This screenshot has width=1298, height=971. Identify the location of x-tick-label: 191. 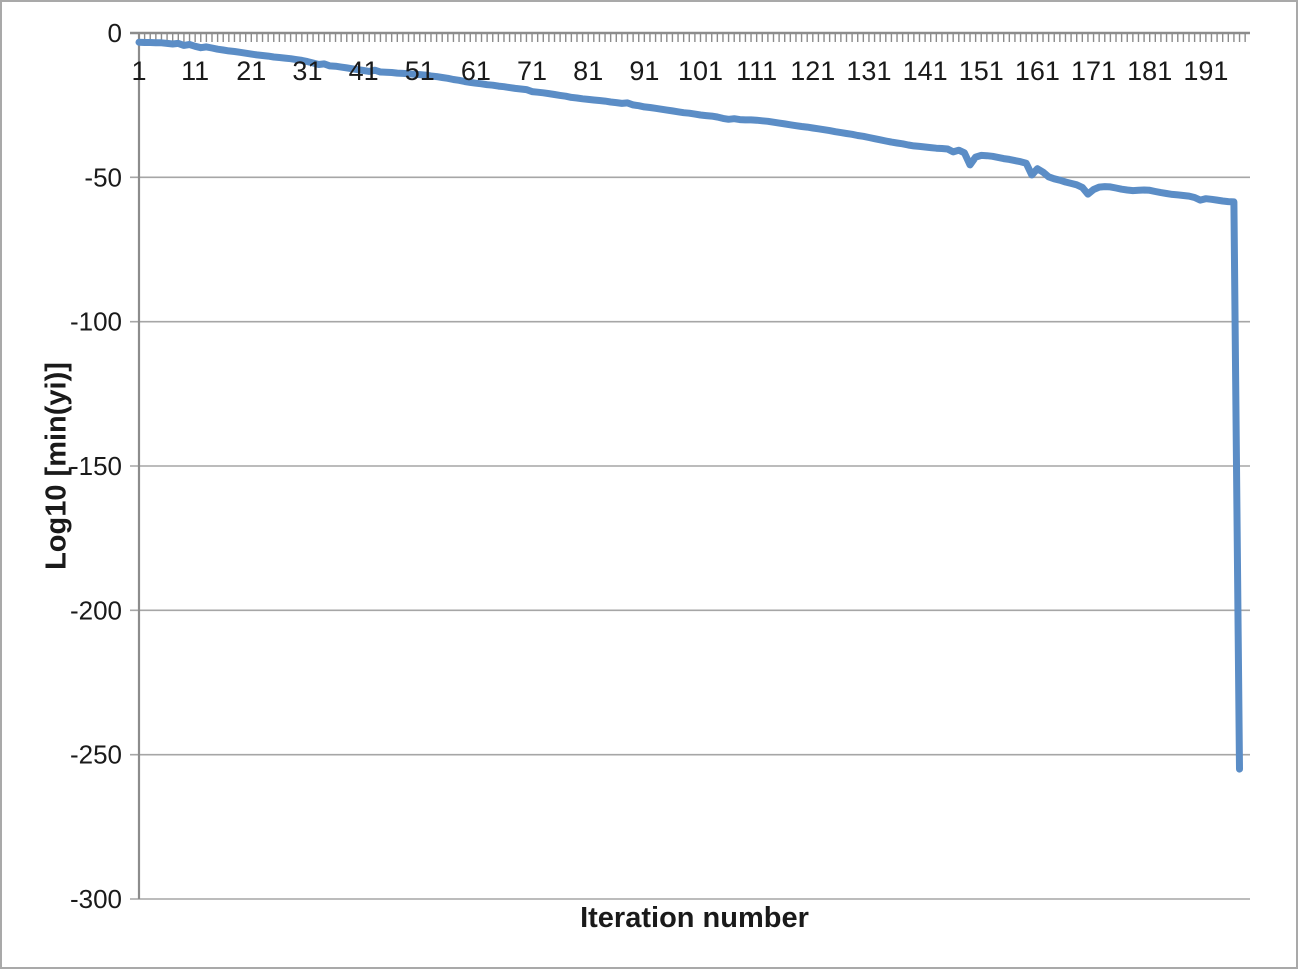
(1205, 71).